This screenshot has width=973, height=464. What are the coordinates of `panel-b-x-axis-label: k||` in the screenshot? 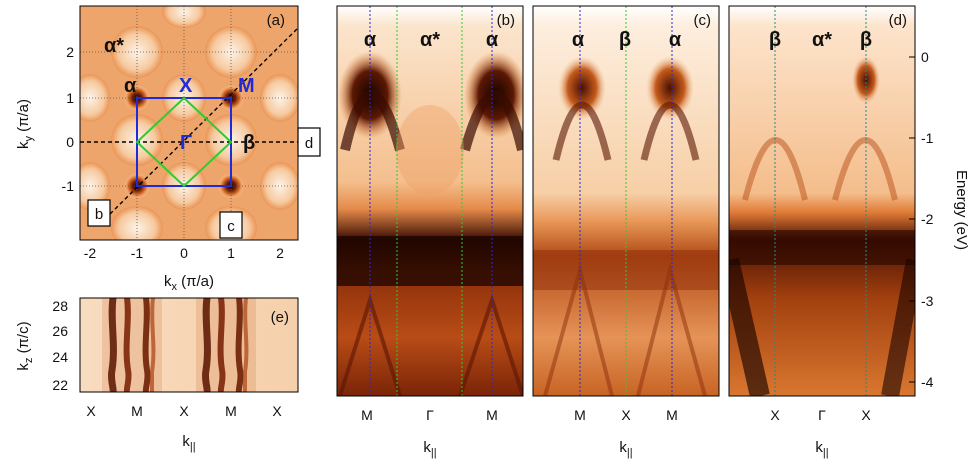 It's located at (429, 449).